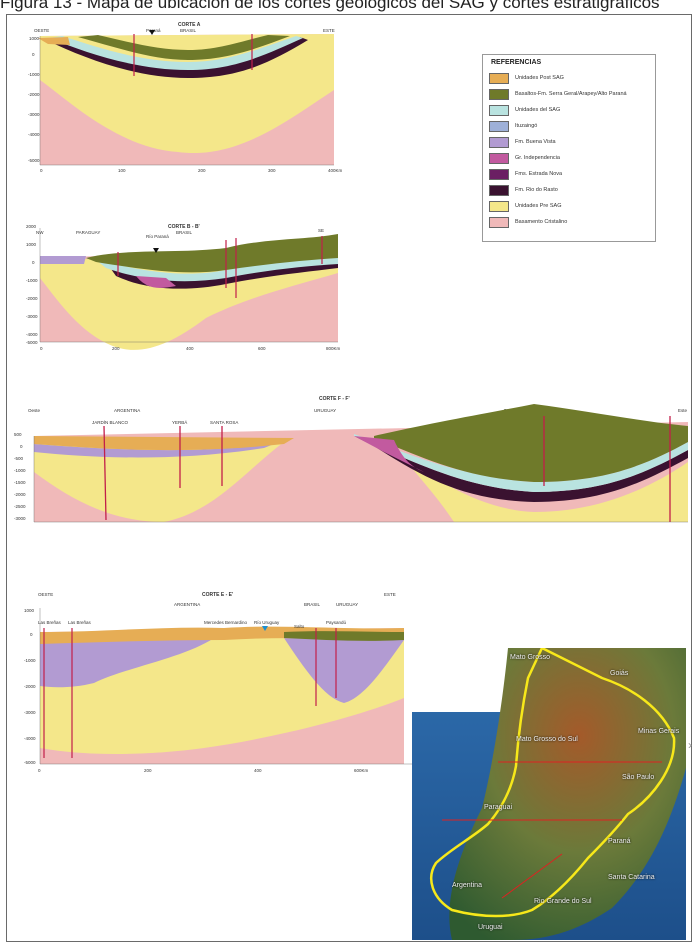 Image resolution: width=697 pixels, height=945 pixels. Describe the element at coordinates (110, 422) in the screenshot. I see `well-label: JARDÍN BLANCO` at that location.